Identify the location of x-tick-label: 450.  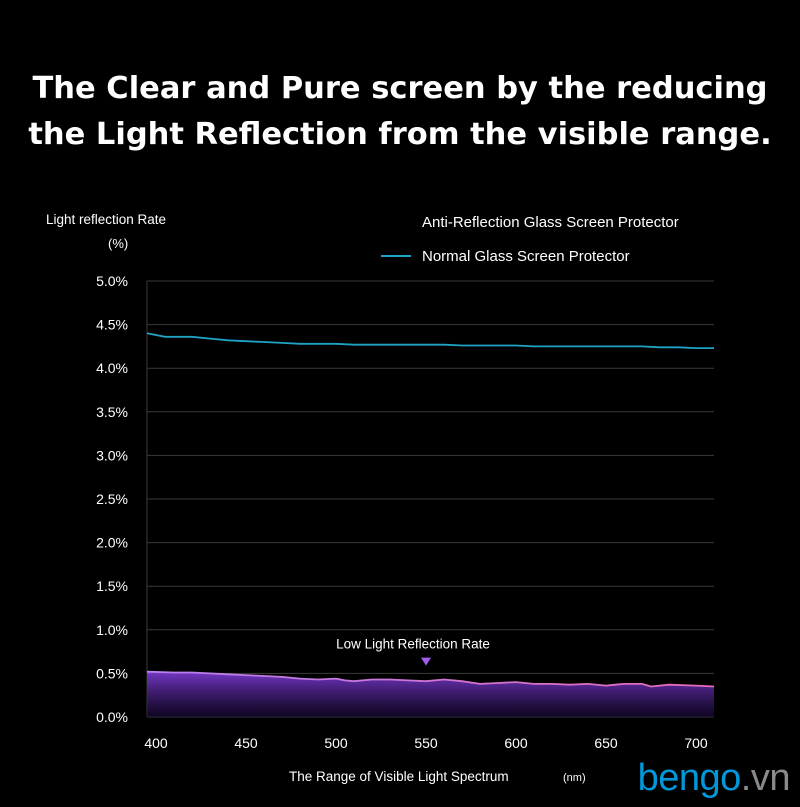
(246, 743).